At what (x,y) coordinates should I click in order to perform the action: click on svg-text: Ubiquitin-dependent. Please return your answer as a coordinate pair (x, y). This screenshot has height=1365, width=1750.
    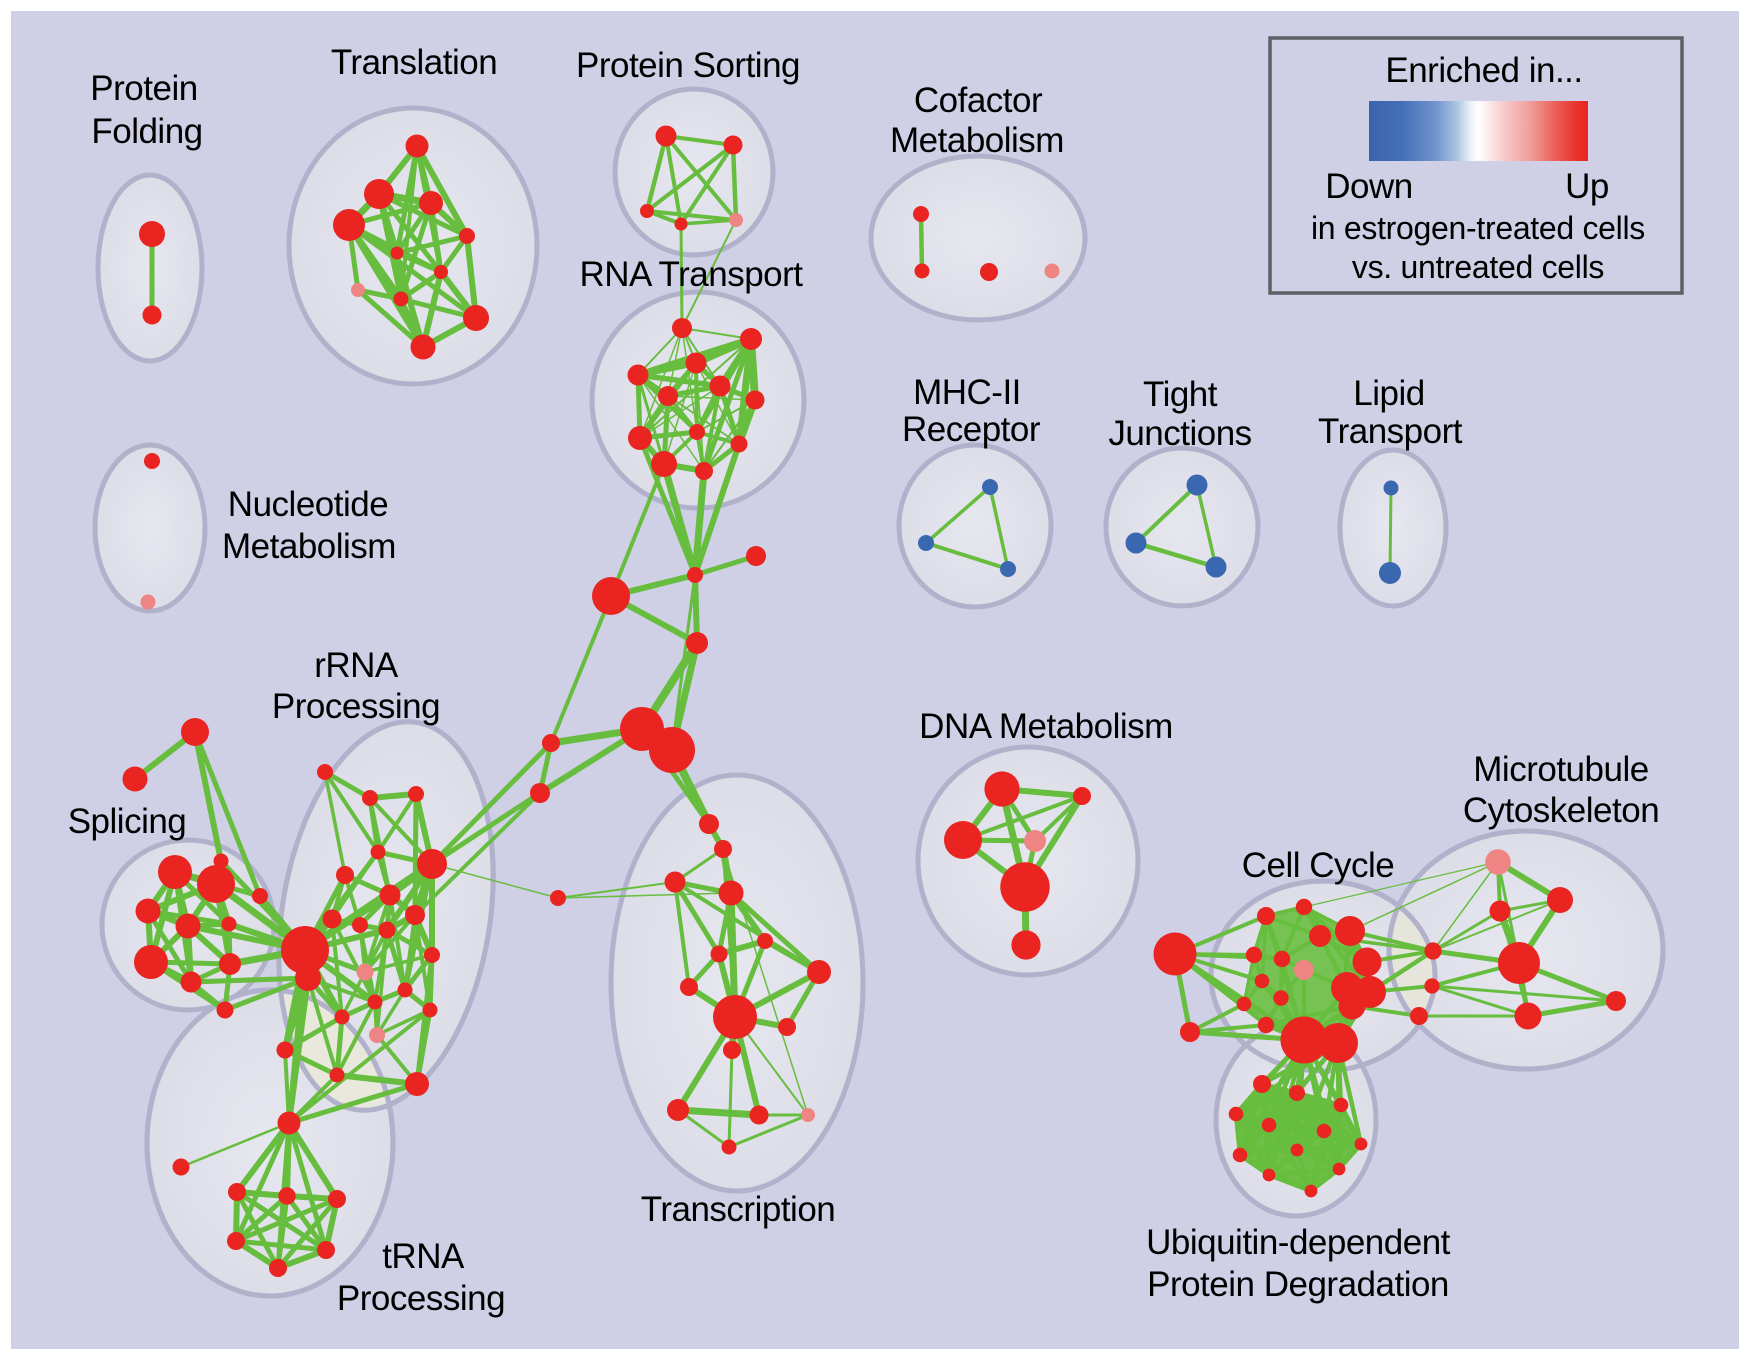
    Looking at the image, I should click on (1298, 1242).